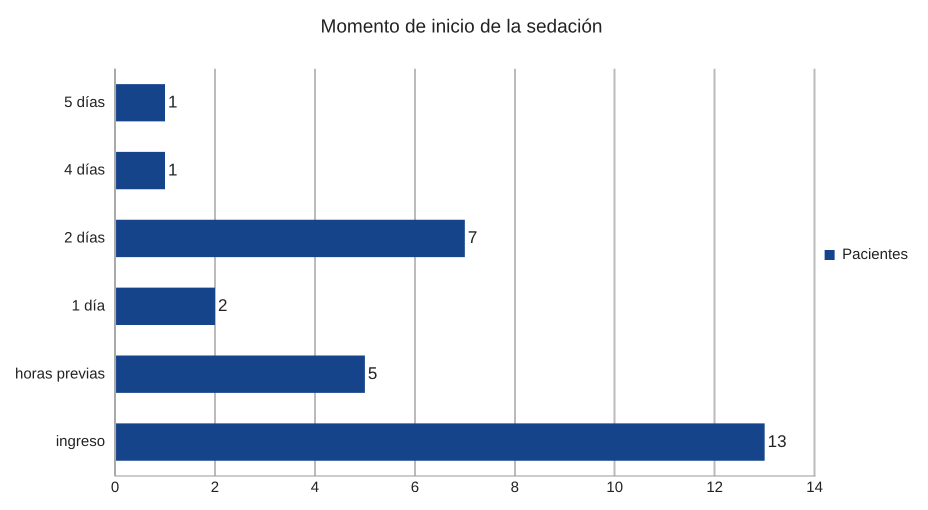 The height and width of the screenshot is (510, 928). What do you see at coordinates (215, 487) in the screenshot?
I see `x-tick-label: 2` at bounding box center [215, 487].